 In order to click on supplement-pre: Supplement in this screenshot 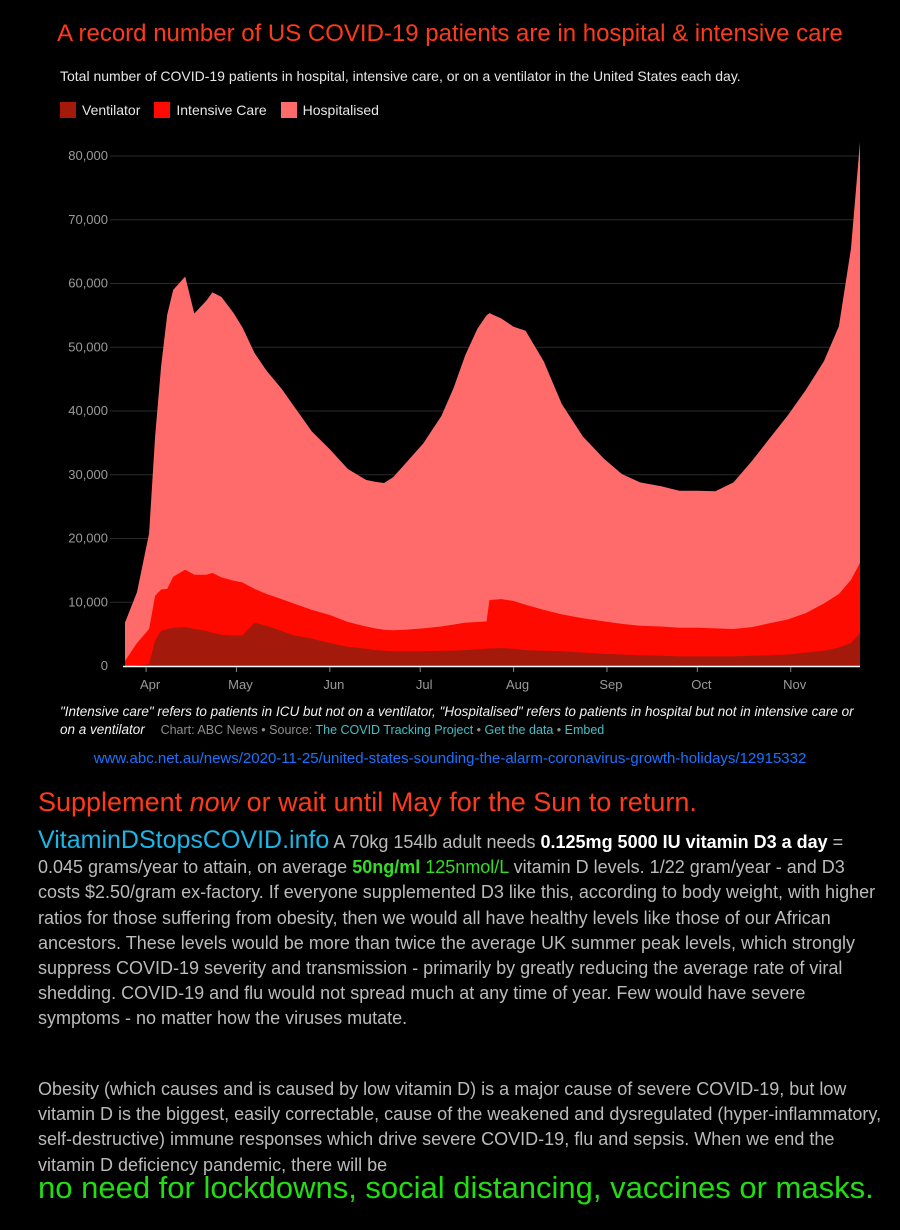, I will do `click(114, 802)`.